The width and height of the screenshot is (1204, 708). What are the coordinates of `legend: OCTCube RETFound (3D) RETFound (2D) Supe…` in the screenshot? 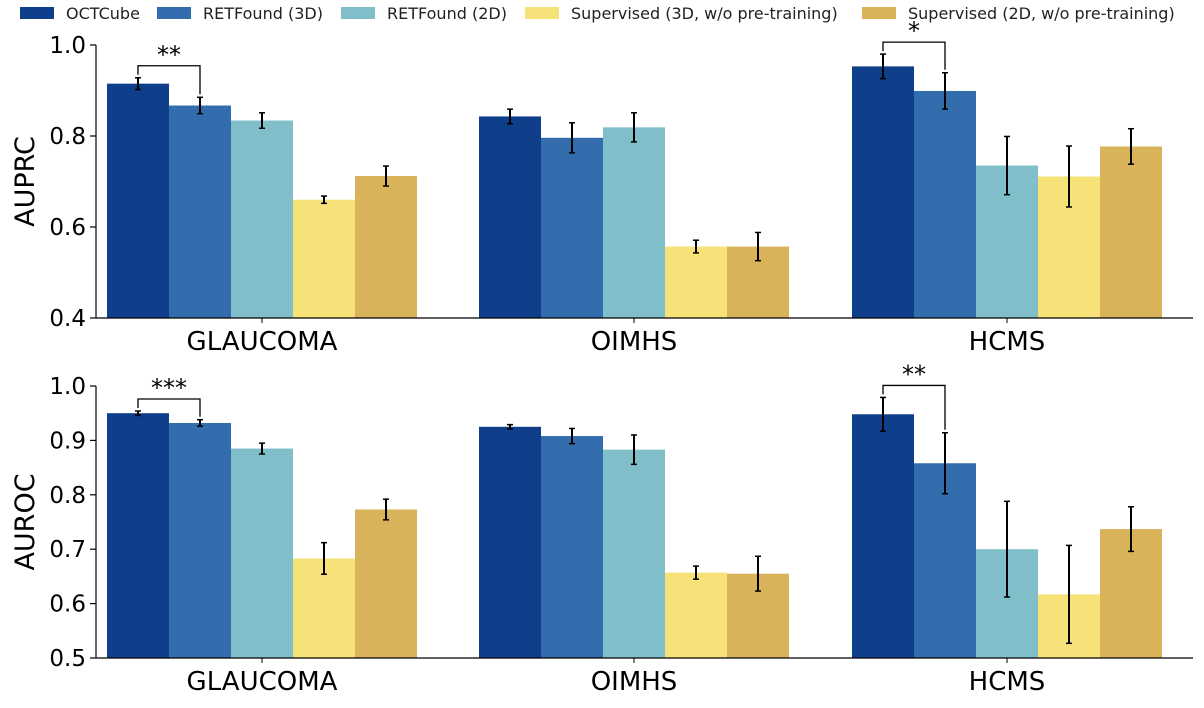 It's located at (602, 13).